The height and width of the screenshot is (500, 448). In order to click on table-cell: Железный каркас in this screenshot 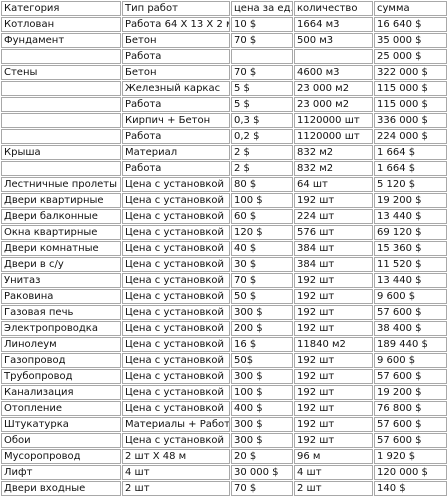, I will do `click(176, 88)`.